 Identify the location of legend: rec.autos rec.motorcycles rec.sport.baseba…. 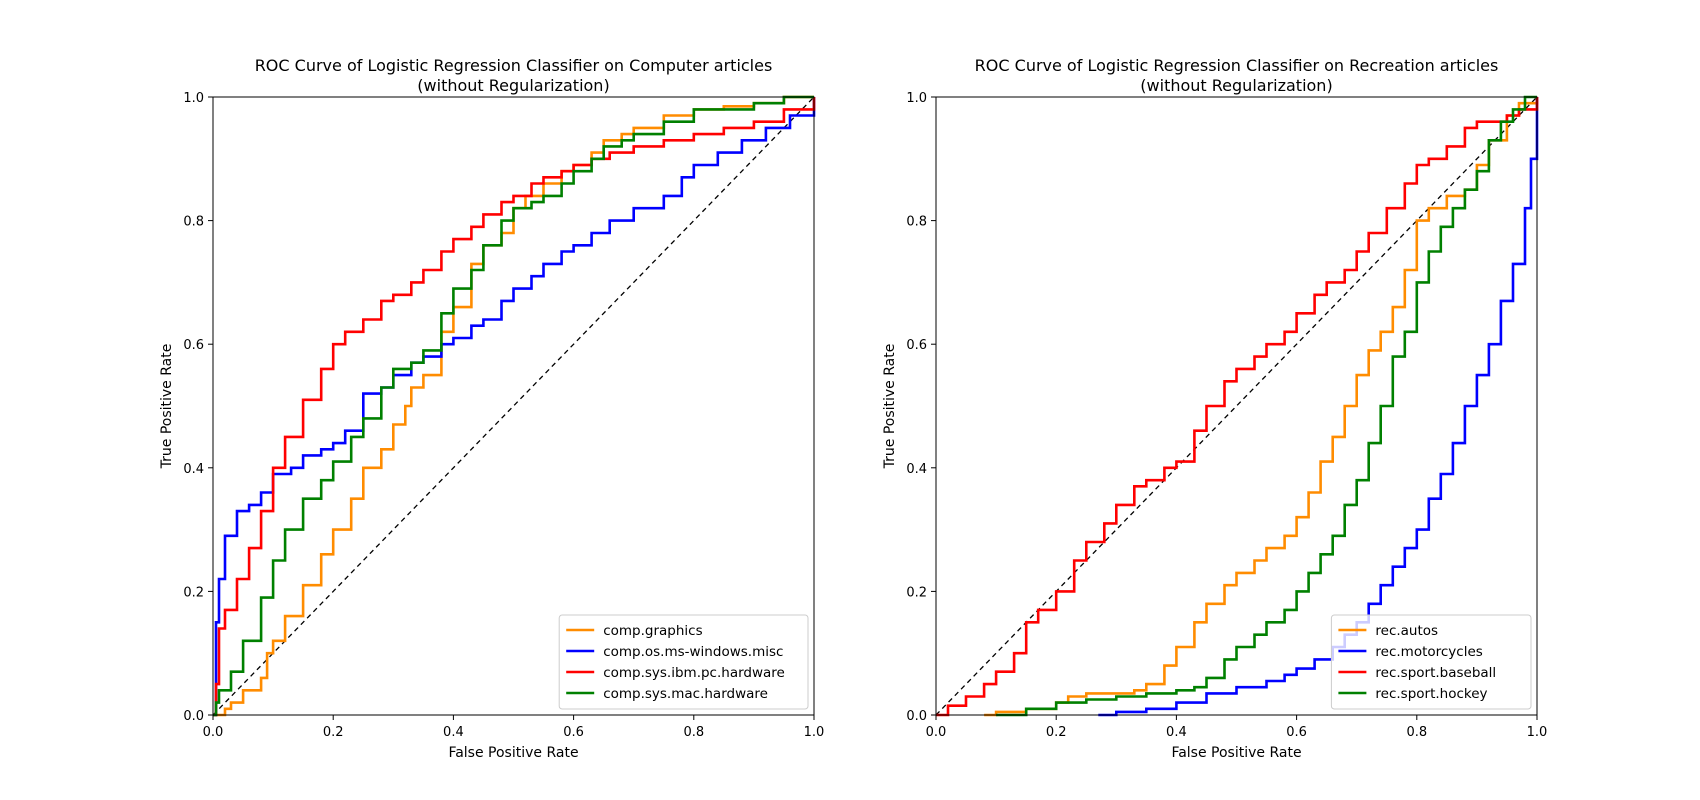
(1431, 662).